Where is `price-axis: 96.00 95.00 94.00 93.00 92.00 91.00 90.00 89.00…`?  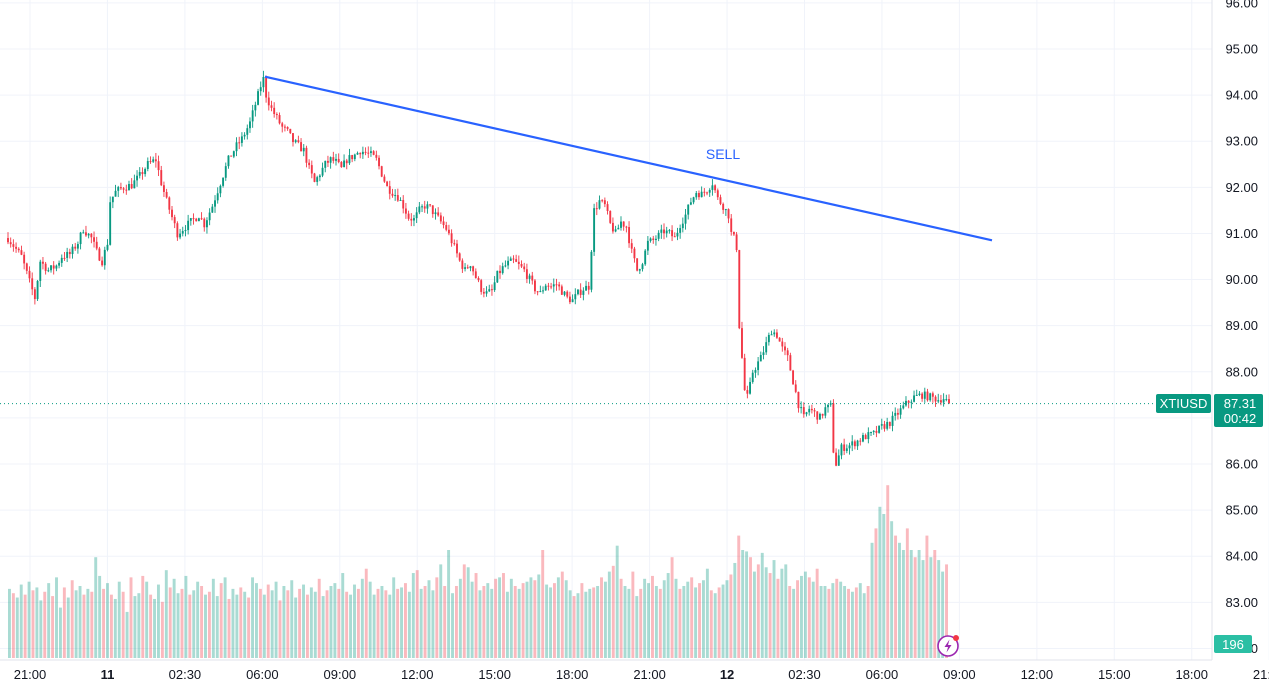 price-axis: 96.00 95.00 94.00 93.00 92.00 91.00 90.00 89.00… is located at coordinates (1241, 328).